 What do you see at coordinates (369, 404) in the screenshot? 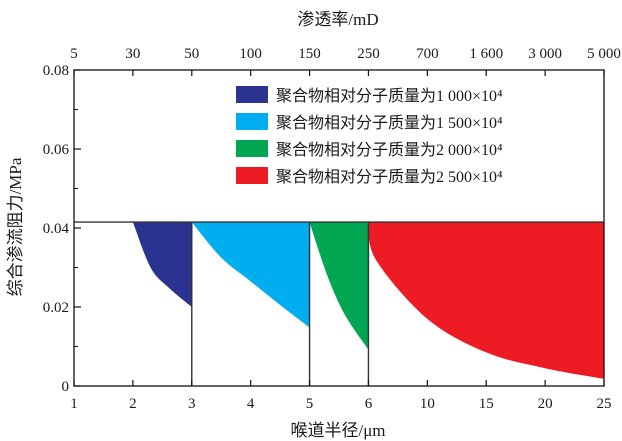
I see `x-tick-label: 6` at bounding box center [369, 404].